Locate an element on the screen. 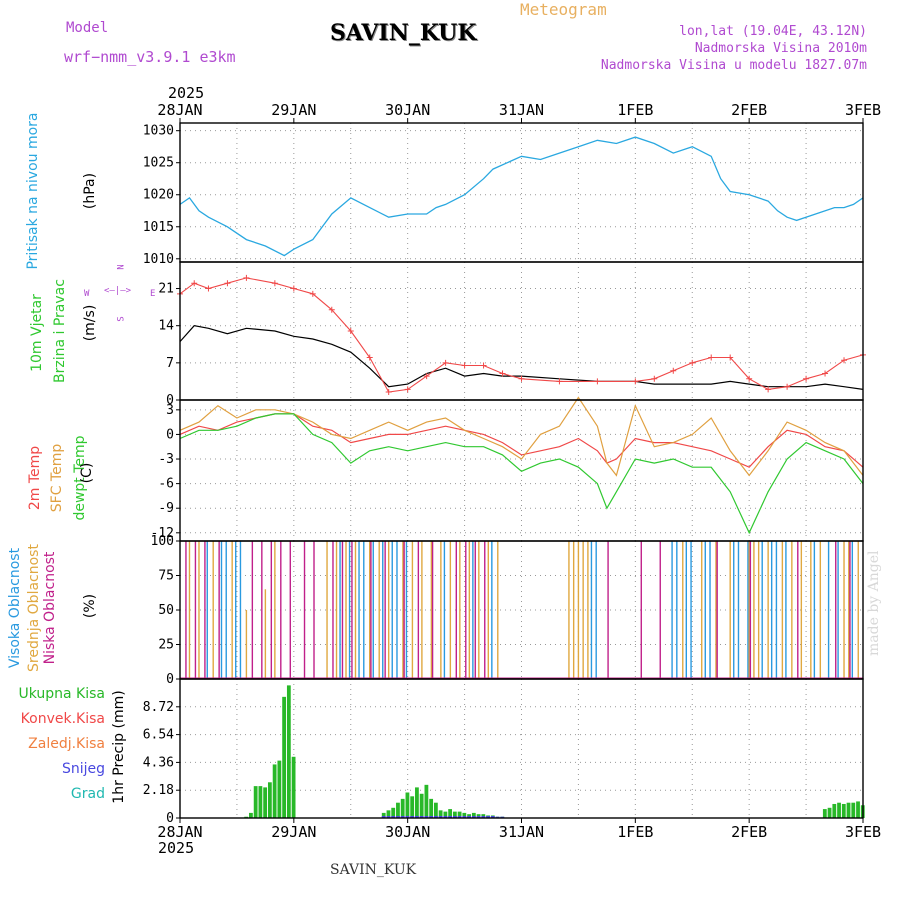  y-tick-label: -12 is located at coordinates (162, 533).